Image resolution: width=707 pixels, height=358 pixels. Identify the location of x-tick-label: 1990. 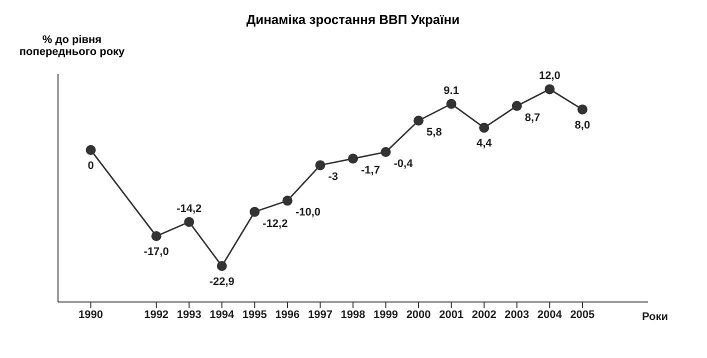
(91, 314).